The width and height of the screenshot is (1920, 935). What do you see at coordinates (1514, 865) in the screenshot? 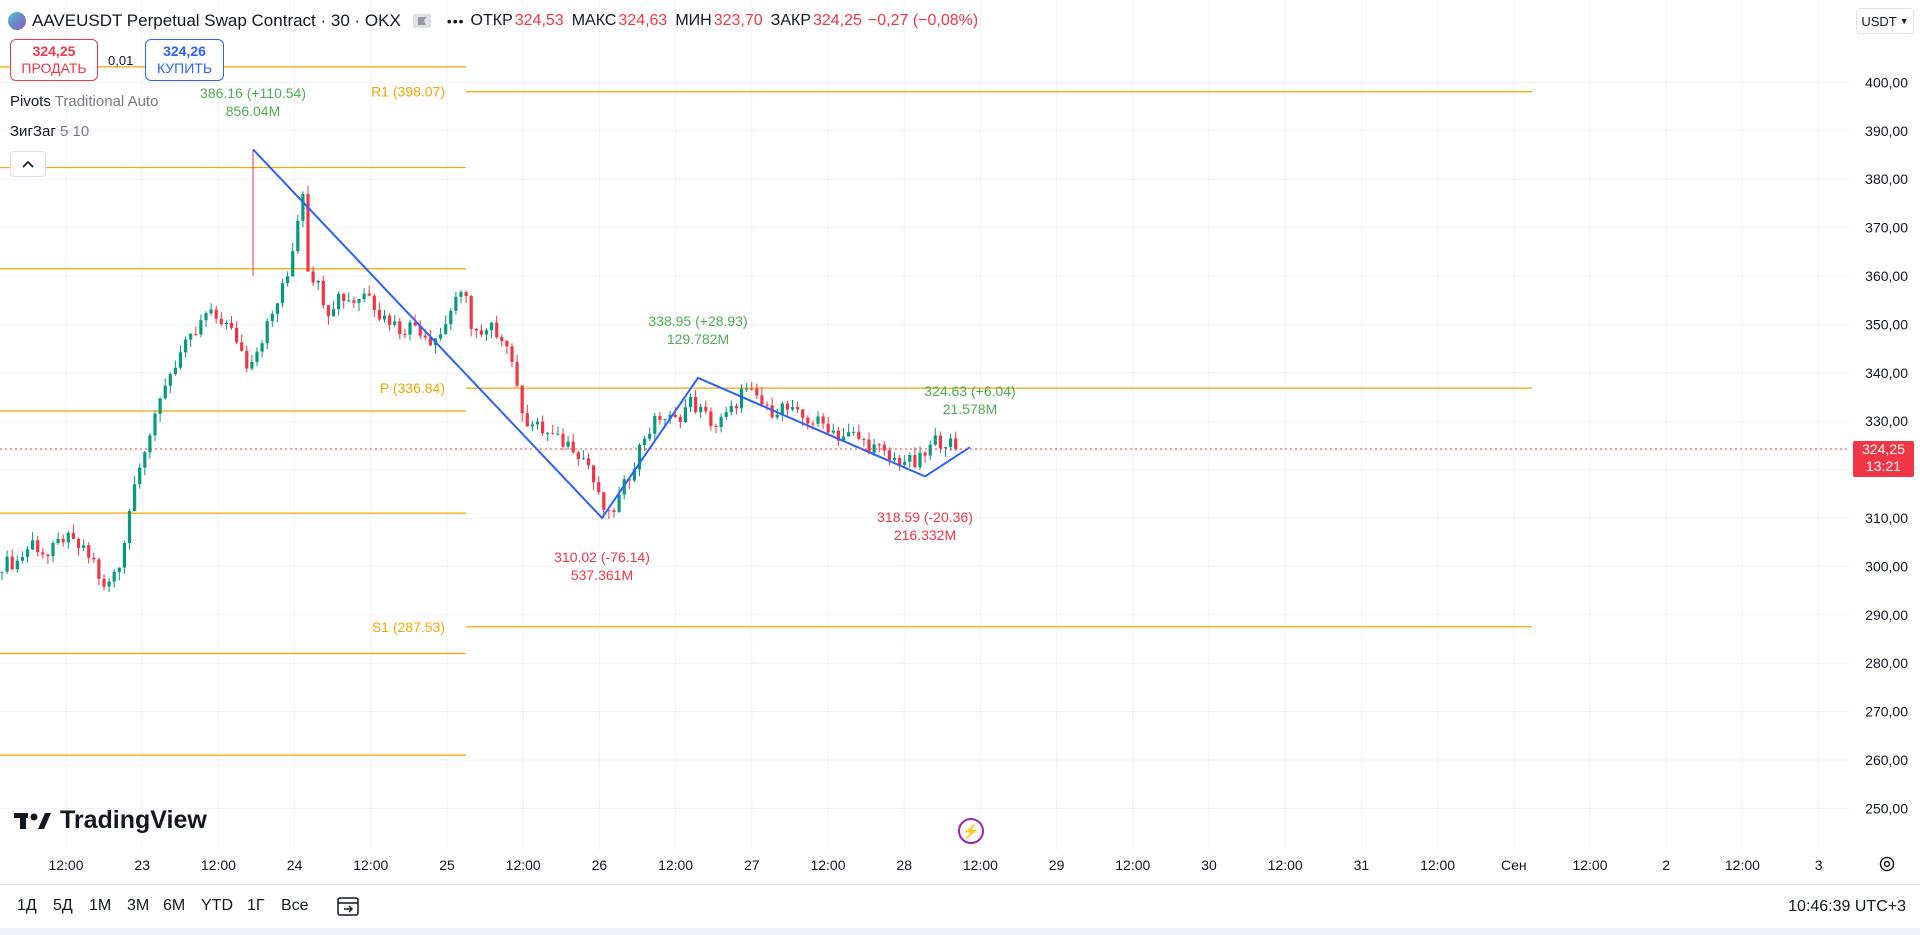
I see `time-tick-label: Сен` at bounding box center [1514, 865].